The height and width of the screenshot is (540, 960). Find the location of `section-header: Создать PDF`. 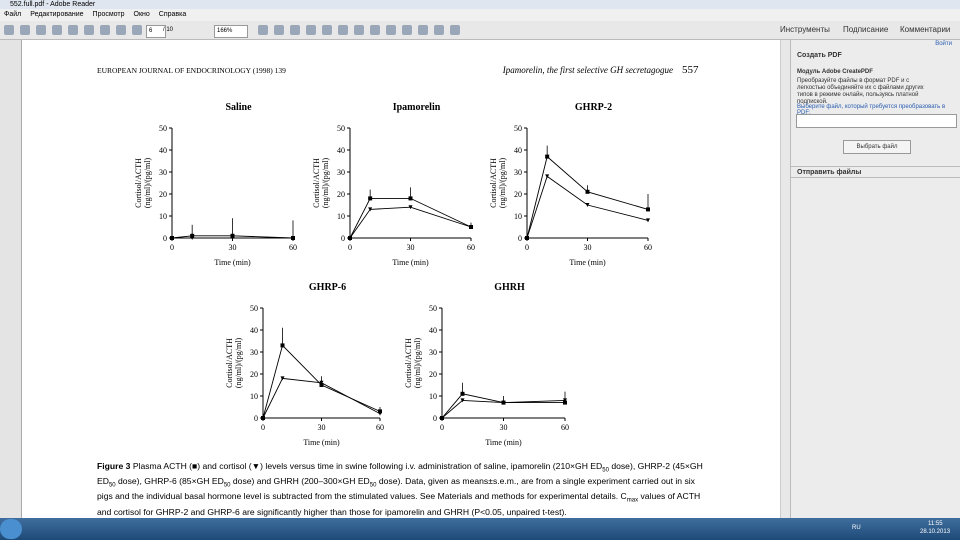

section-header: Создать PDF is located at coordinates (819, 55).